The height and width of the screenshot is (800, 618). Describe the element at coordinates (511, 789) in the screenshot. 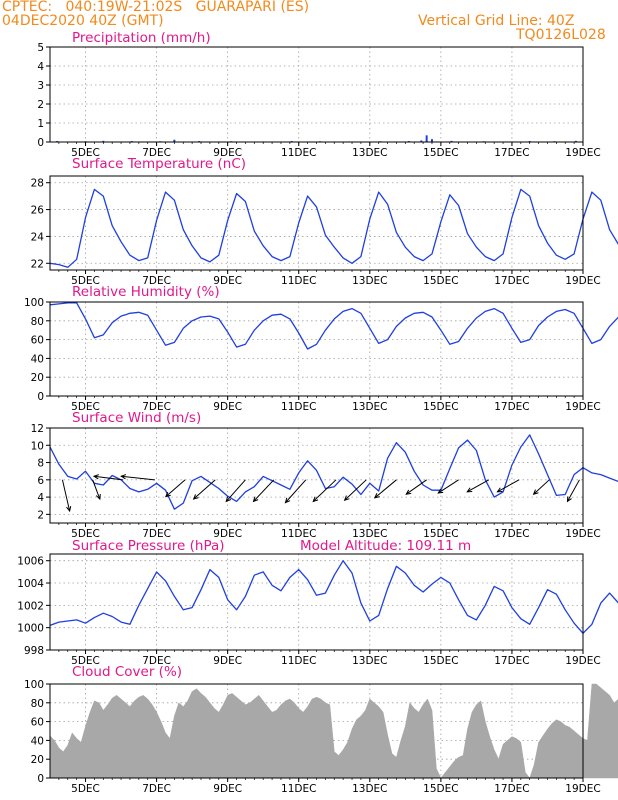

I see `cloud-cover-xtick-label: 17DEC` at that location.